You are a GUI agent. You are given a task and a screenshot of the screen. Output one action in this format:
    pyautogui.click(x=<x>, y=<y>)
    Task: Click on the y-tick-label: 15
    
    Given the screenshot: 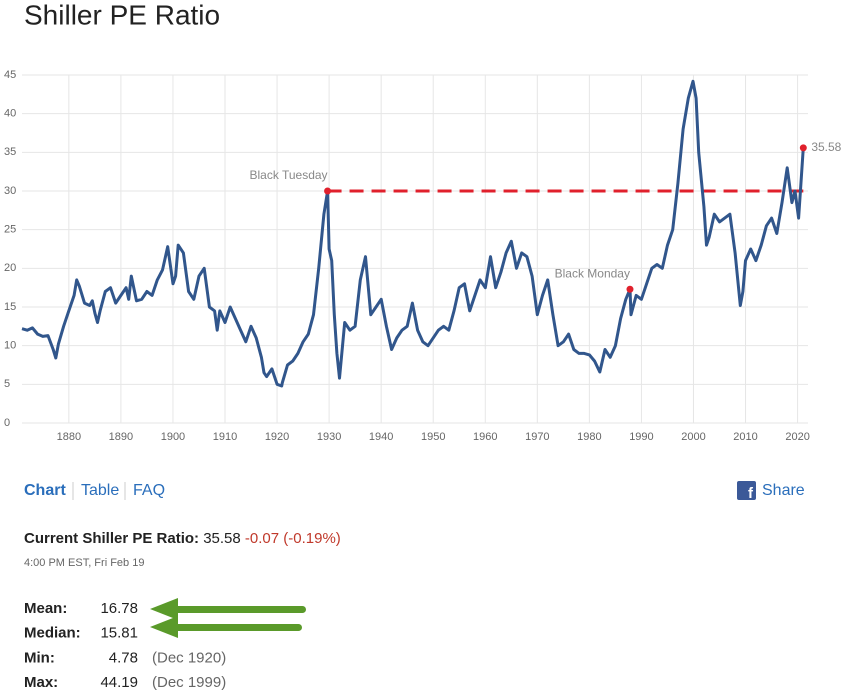 What is the action you would take?
    pyautogui.click(x=10, y=307)
    